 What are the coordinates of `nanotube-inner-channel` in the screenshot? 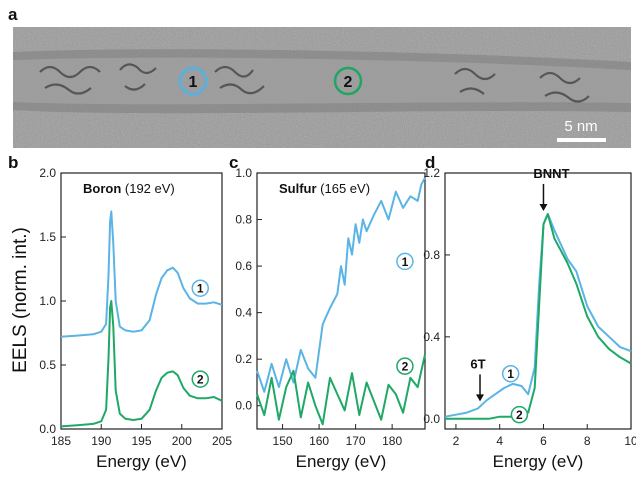 It's located at (322, 81).